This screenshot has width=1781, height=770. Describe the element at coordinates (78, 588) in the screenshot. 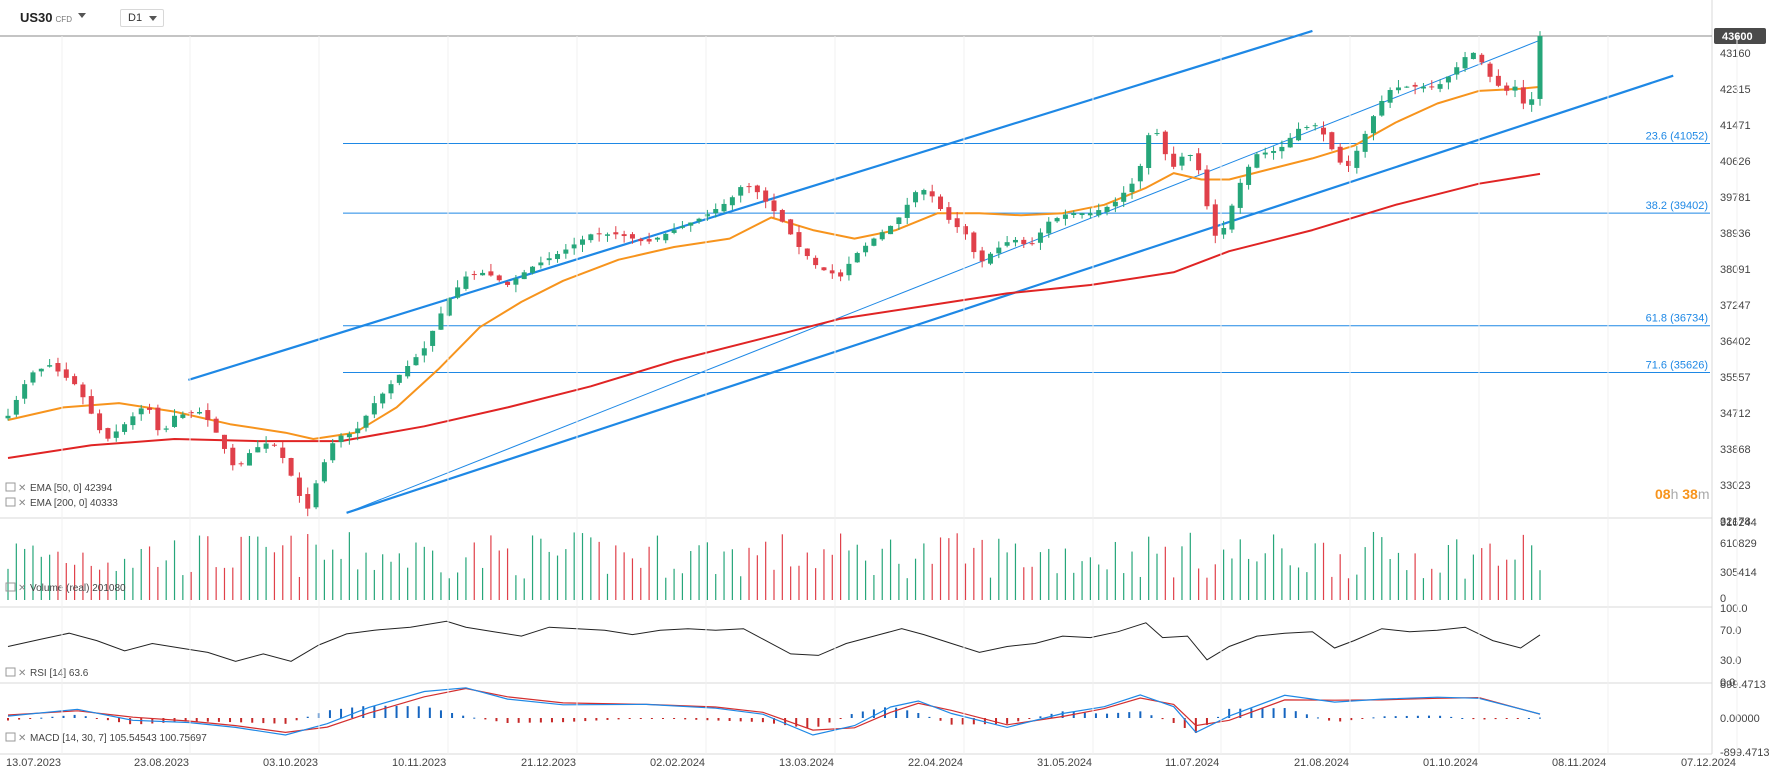

I see `volume-legend-label: Volume (real) 201080` at that location.